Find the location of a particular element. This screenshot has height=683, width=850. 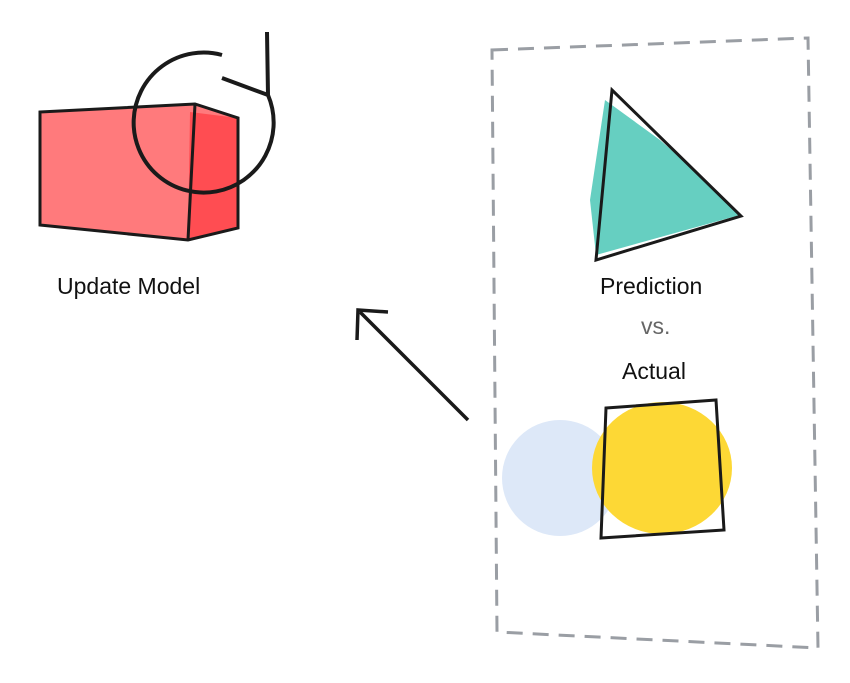

update-model-label: Update Model is located at coordinates (129, 286).